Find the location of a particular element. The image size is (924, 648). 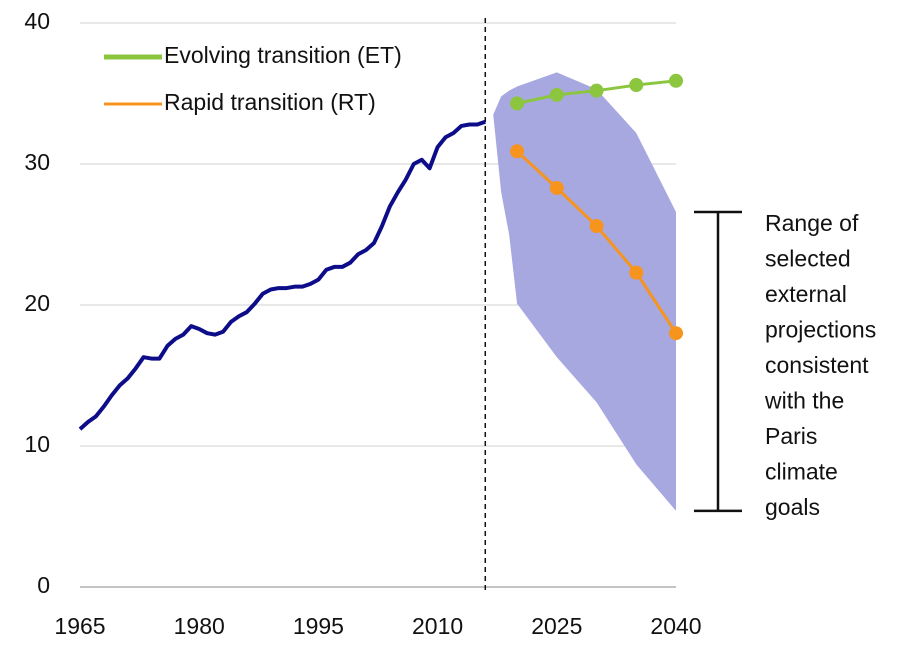

annotation: goals is located at coordinates (792, 507).